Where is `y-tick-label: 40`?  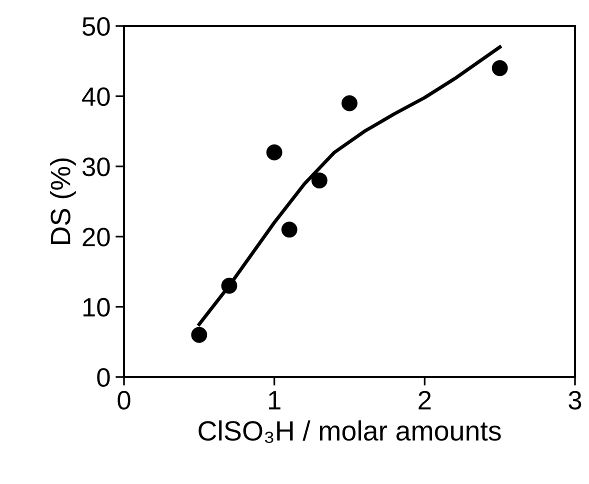 y-tick-label: 40 is located at coordinates (96, 96).